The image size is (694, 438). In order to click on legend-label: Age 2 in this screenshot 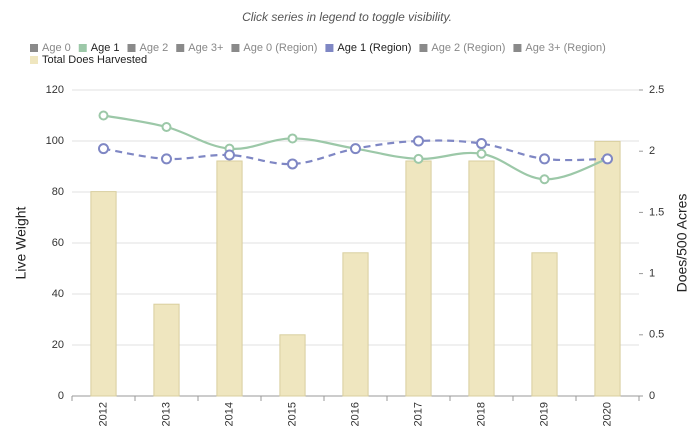, I will do `click(154, 48)`.